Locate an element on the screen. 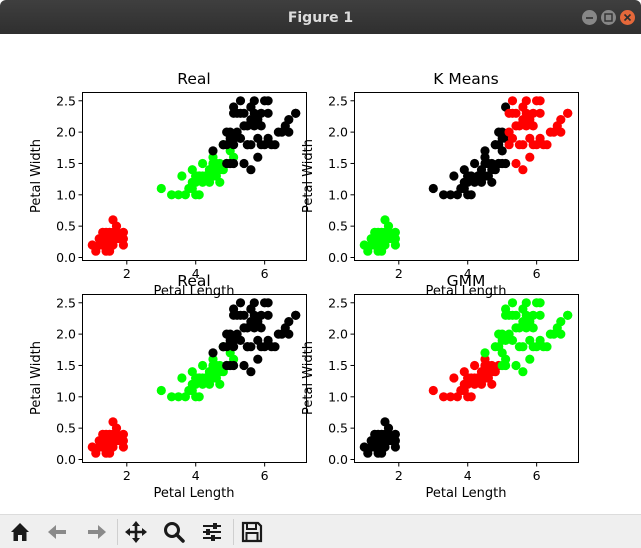 The height and width of the screenshot is (548, 641). save-button is located at coordinates (252, 532).